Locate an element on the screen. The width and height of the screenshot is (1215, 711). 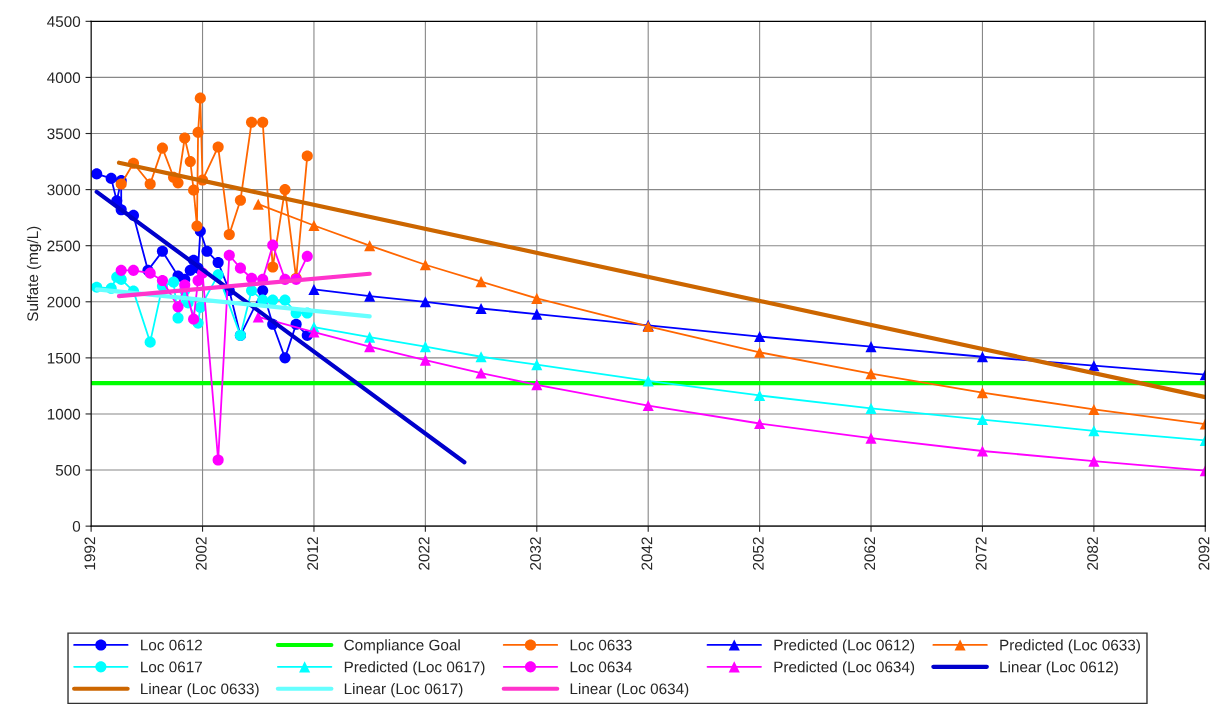
x-tick-label: 2032 is located at coordinates (535, 553).